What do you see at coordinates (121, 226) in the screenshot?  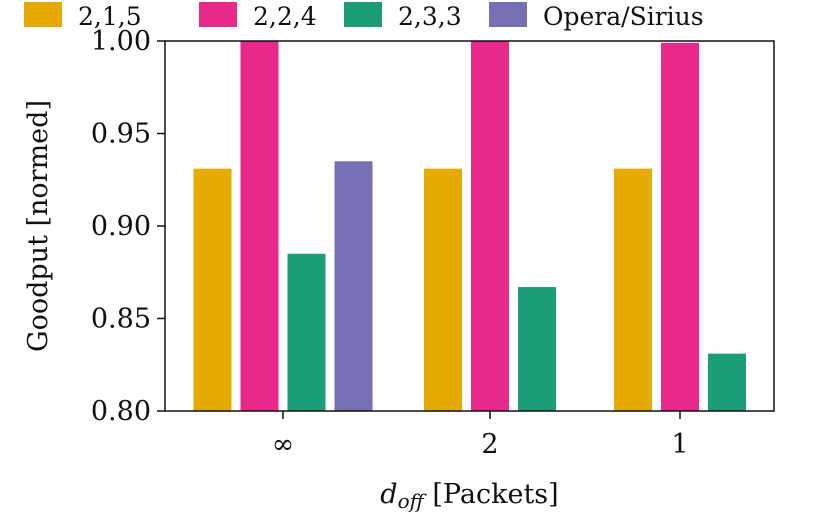 I see `y-tick-label: 0.90` at bounding box center [121, 226].